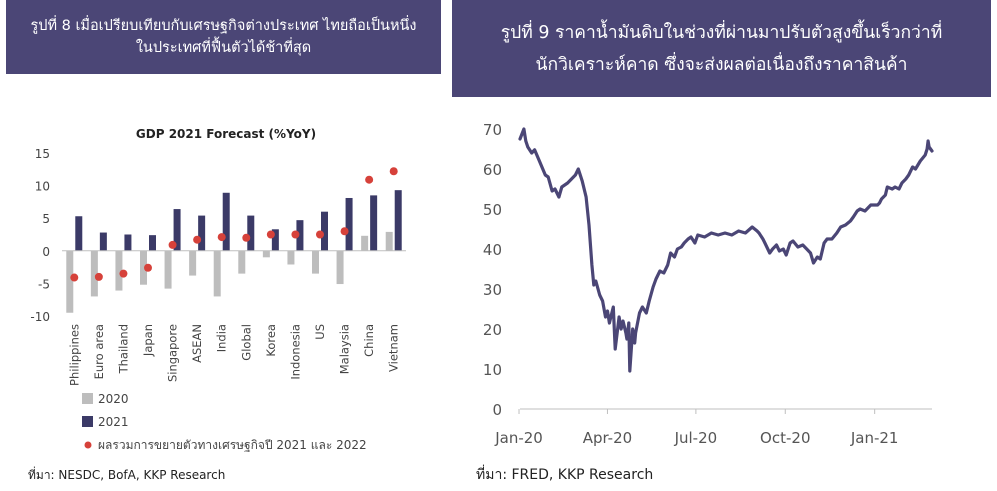 Image resolution: width=997 pixels, height=491 pixels. I want to click on oil-x-tick-label: Jan-20, so click(518, 438).